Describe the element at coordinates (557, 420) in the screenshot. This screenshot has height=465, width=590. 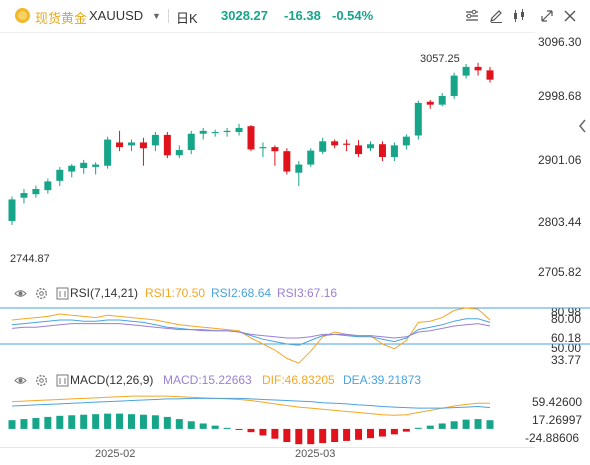
I see `macd-y-tick: 17.26997` at that location.